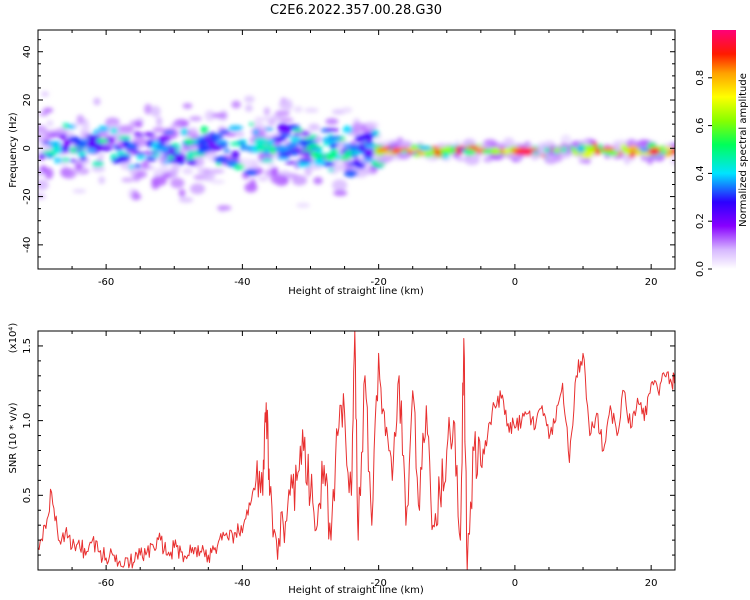 The width and height of the screenshot is (750, 600). Describe the element at coordinates (27, 495) in the screenshot. I see `snr-y-tick-label: 0.5` at that location.